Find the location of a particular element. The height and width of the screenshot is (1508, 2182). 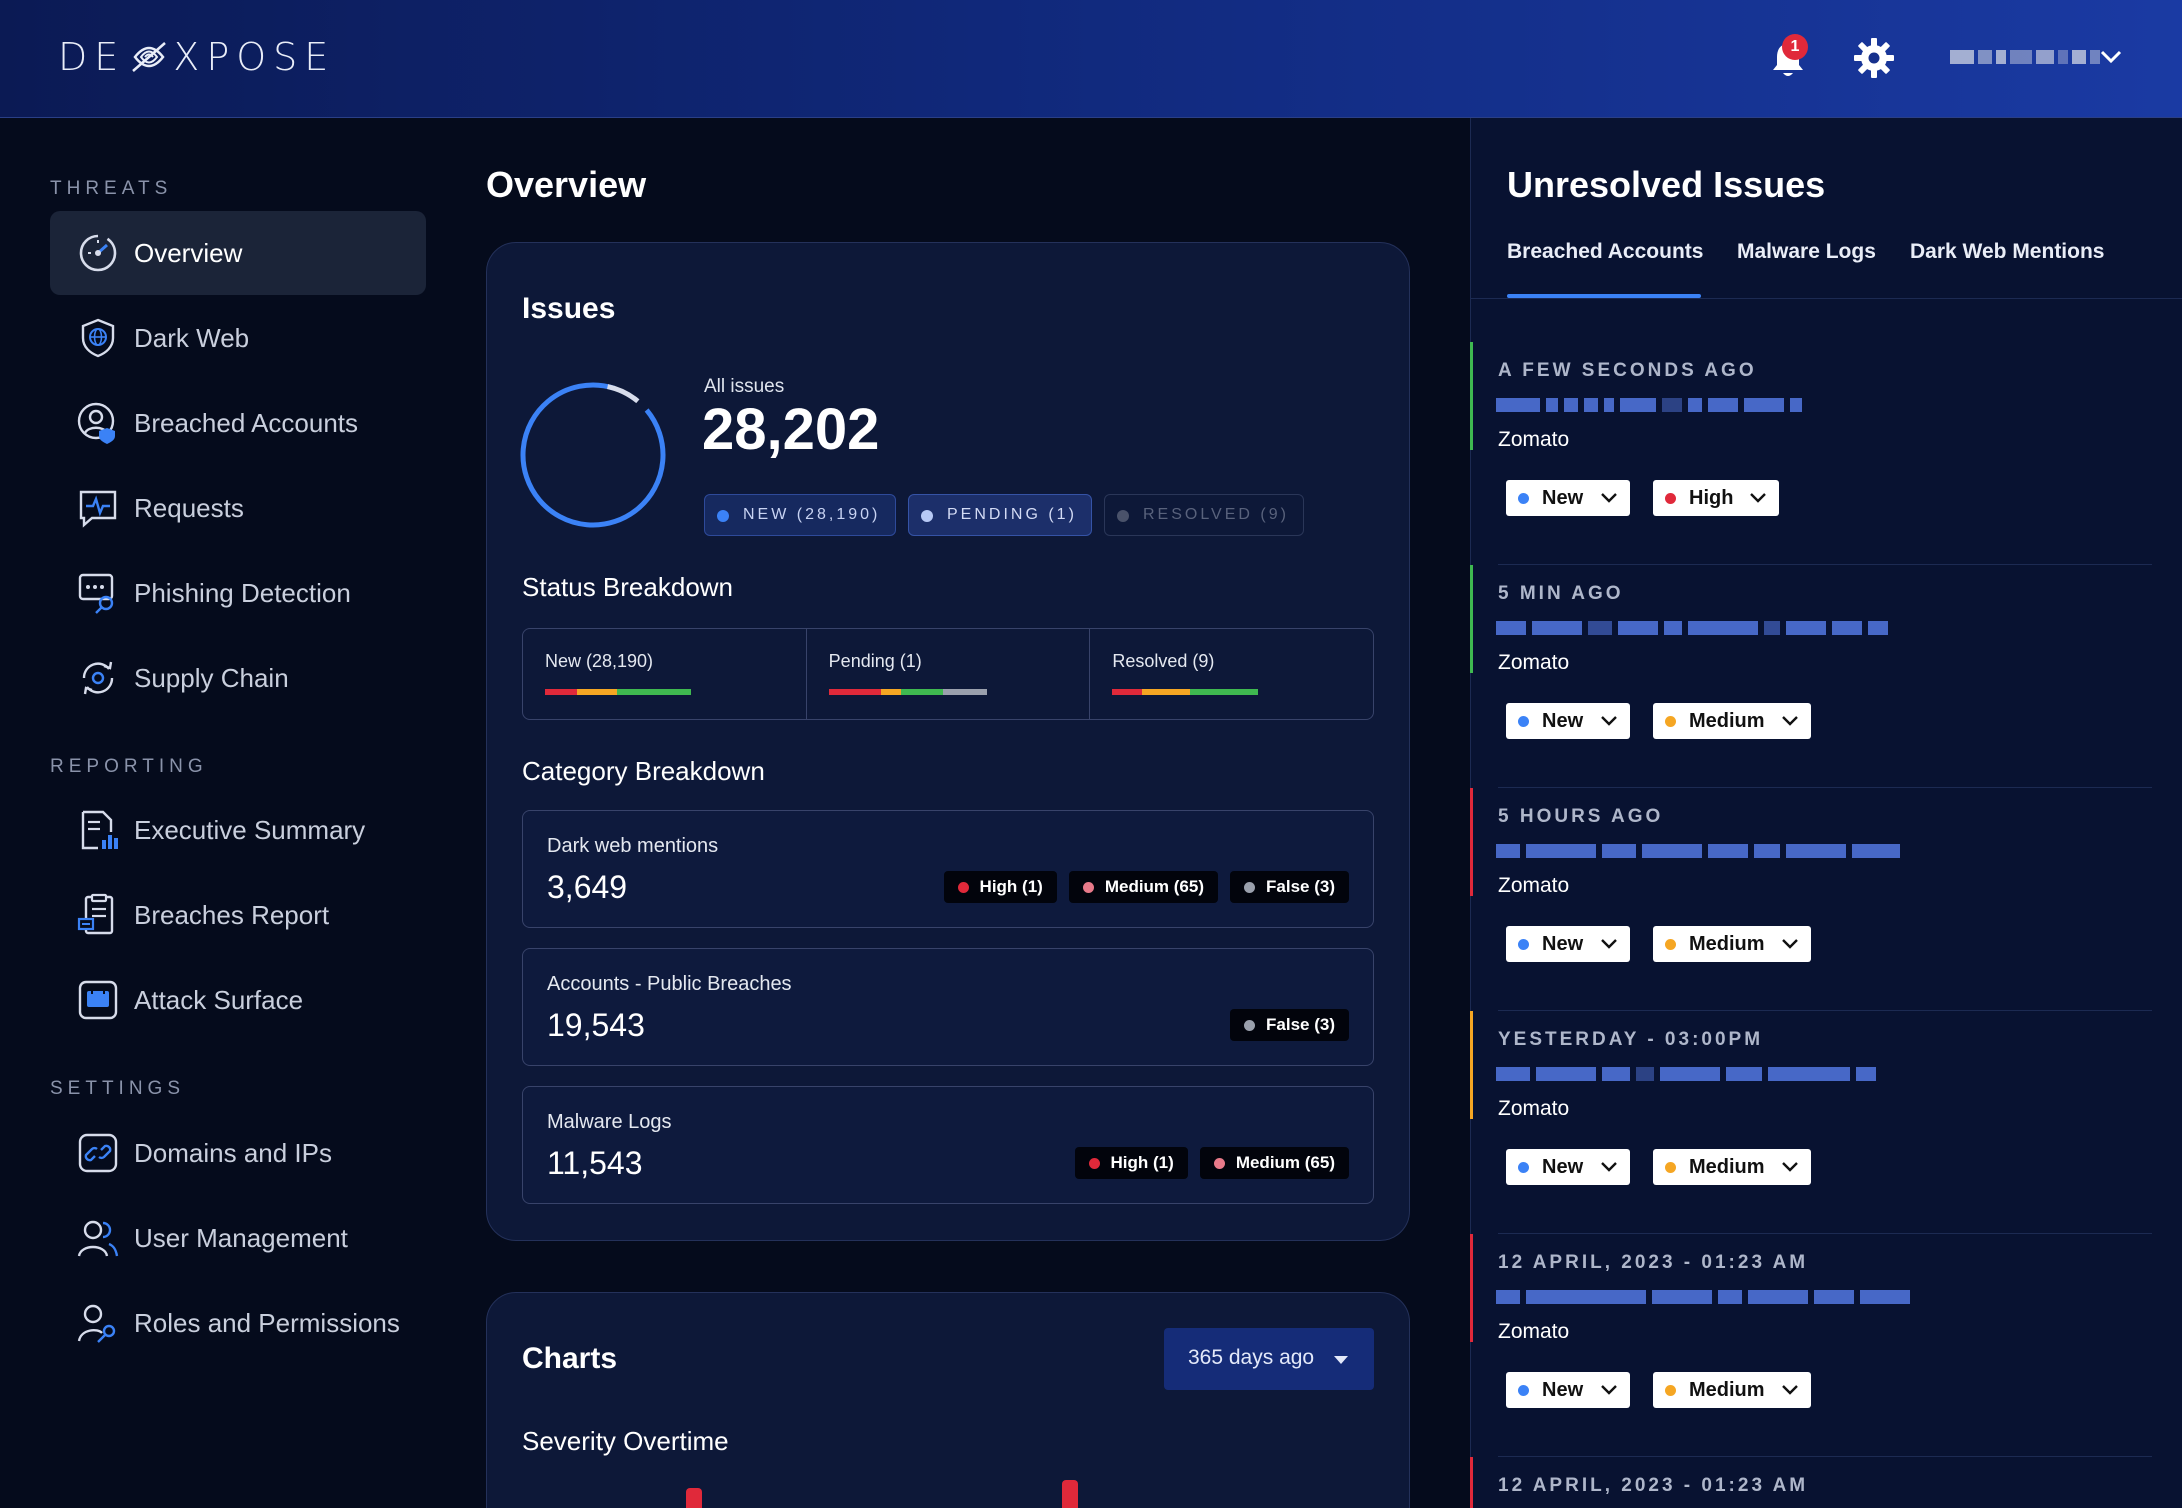

section-label-settings: SETTINGS is located at coordinates (118, 1088).